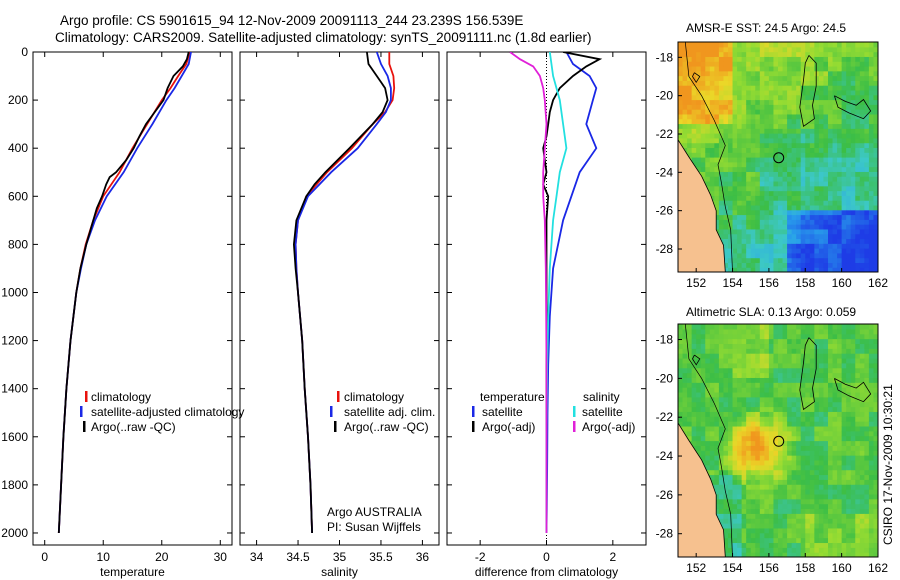 Image resolution: width=900 pixels, height=580 pixels. Describe the element at coordinates (331, 411) in the screenshot. I see `legend-satellite-swatch` at that location.